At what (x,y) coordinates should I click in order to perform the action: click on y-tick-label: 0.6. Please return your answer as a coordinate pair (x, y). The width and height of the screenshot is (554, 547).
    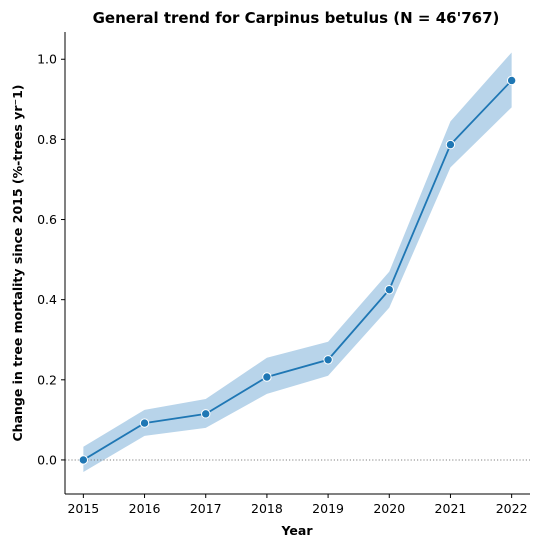
    Looking at the image, I should click on (47, 219).